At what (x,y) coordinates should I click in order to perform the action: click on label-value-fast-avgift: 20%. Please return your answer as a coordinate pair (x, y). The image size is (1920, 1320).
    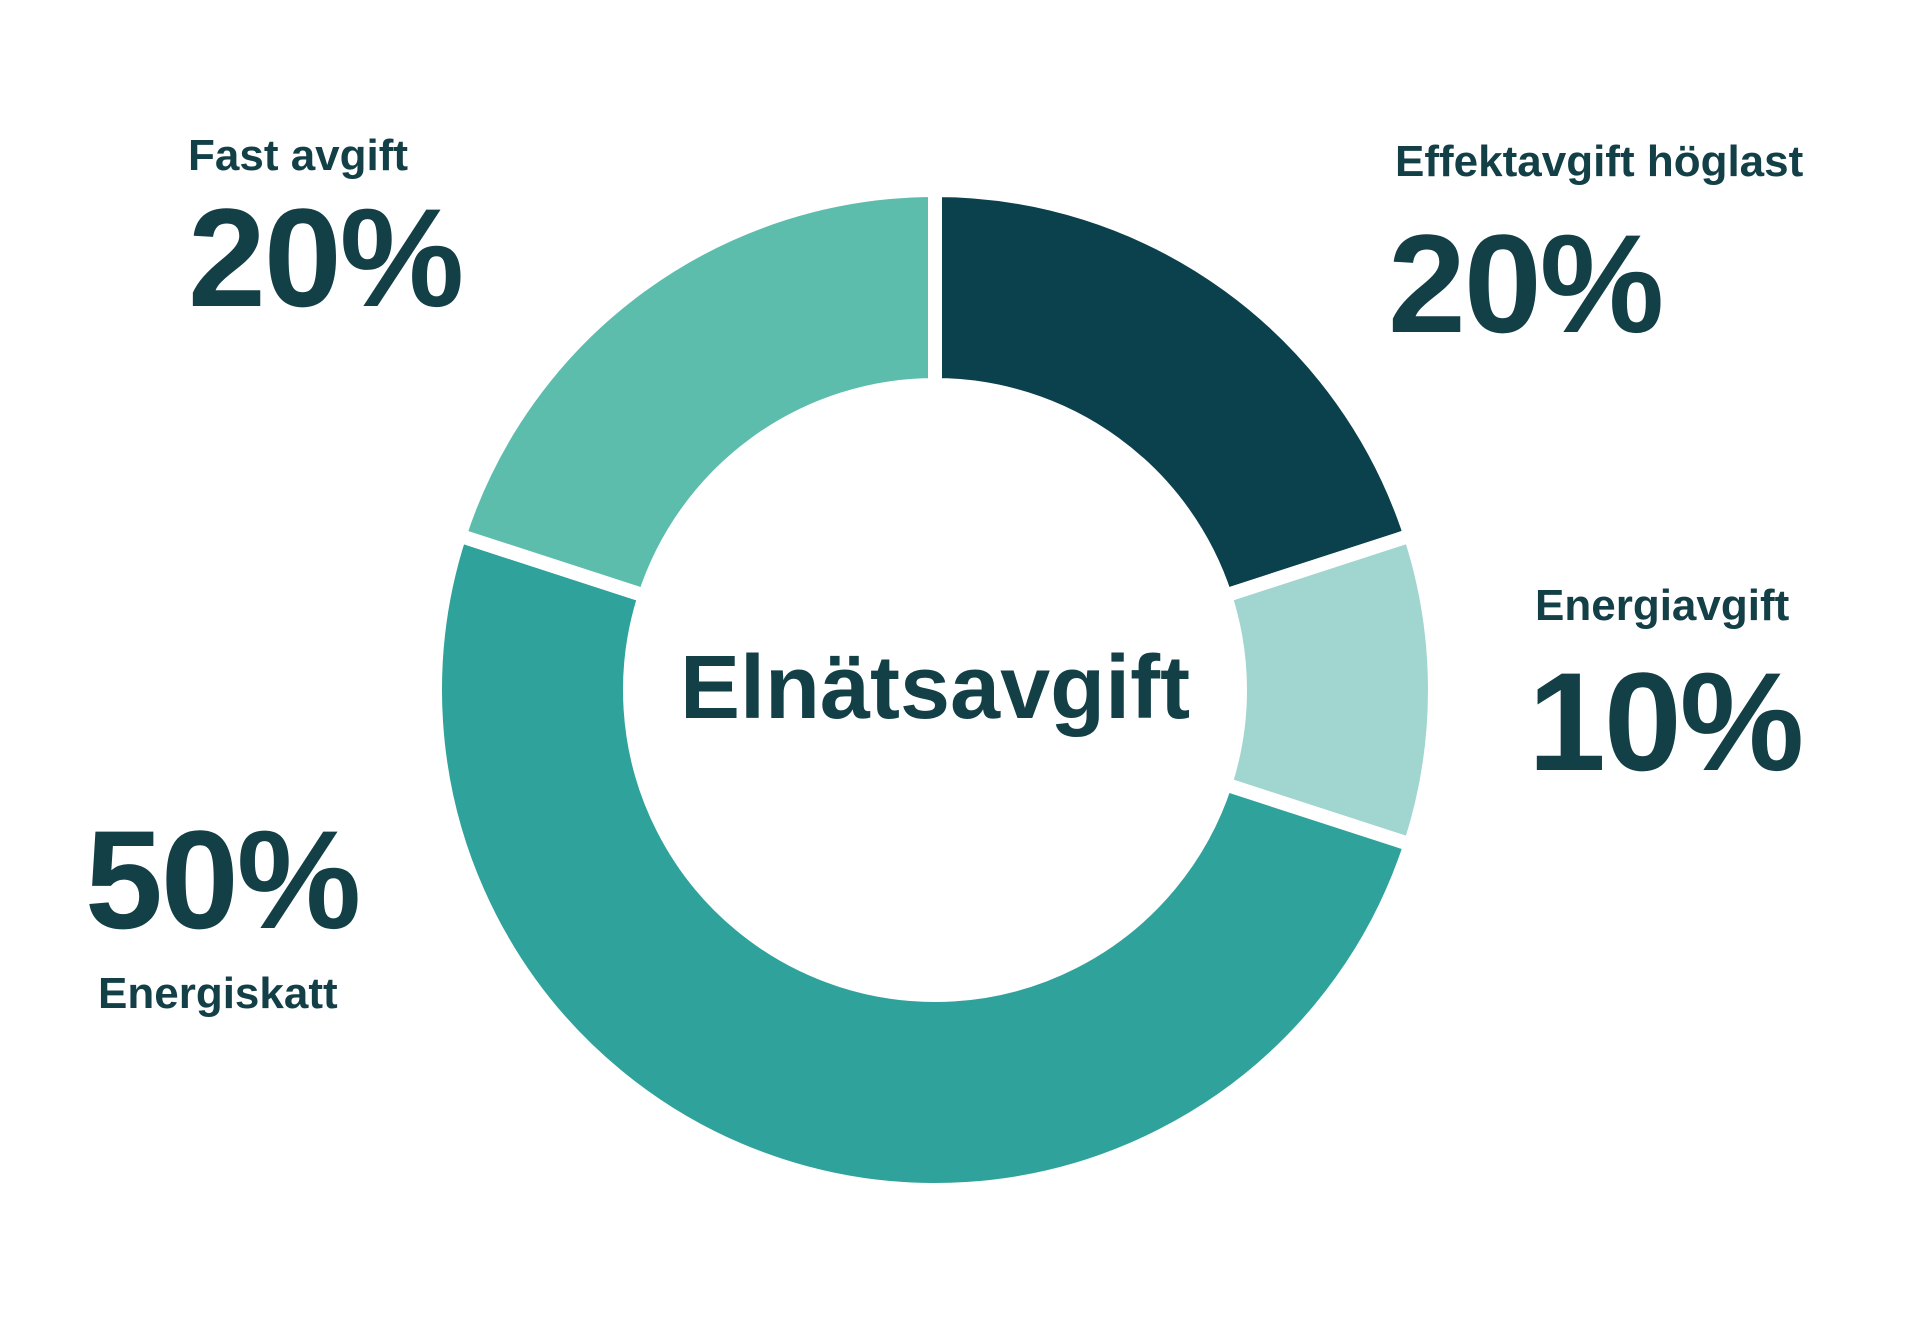
    Looking at the image, I should click on (325, 257).